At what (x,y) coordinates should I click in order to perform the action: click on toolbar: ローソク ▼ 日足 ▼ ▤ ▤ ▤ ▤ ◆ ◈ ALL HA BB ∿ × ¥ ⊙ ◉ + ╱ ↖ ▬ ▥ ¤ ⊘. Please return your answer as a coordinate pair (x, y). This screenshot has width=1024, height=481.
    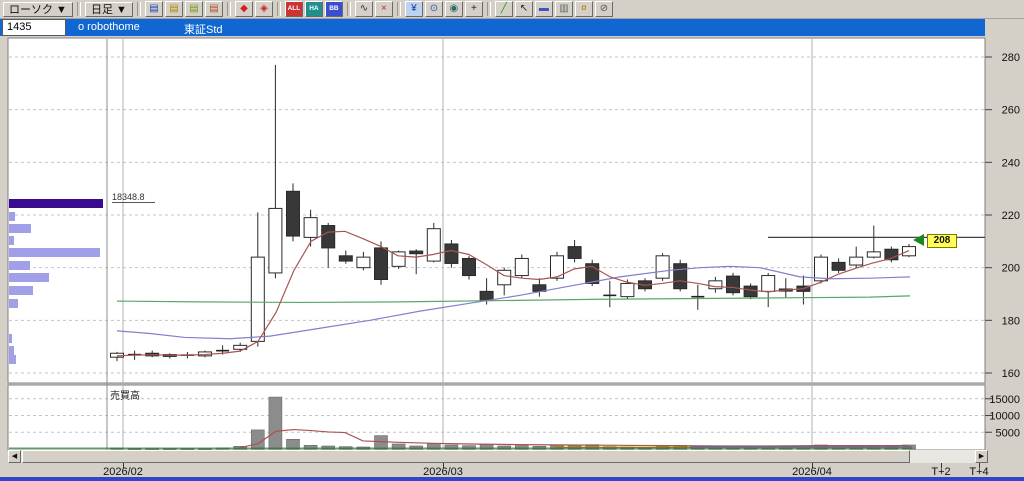
    Looking at the image, I should click on (512, 9).